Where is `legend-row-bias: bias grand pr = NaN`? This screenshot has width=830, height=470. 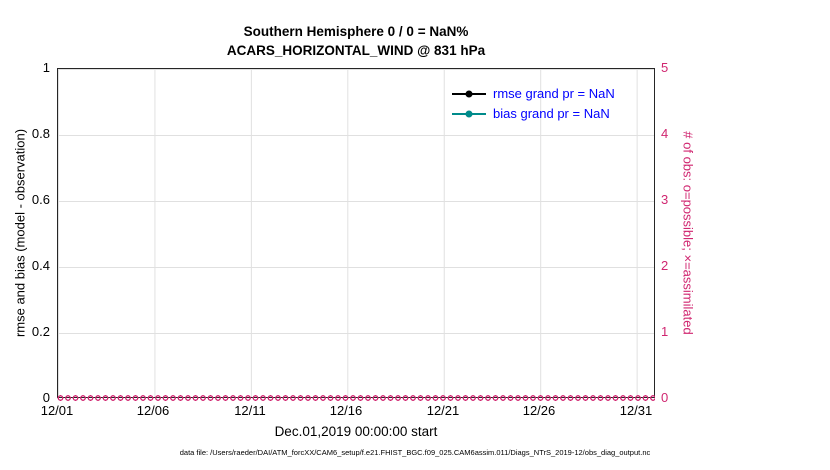 legend-row-bias: bias grand pr = NaN is located at coordinates (533, 113).